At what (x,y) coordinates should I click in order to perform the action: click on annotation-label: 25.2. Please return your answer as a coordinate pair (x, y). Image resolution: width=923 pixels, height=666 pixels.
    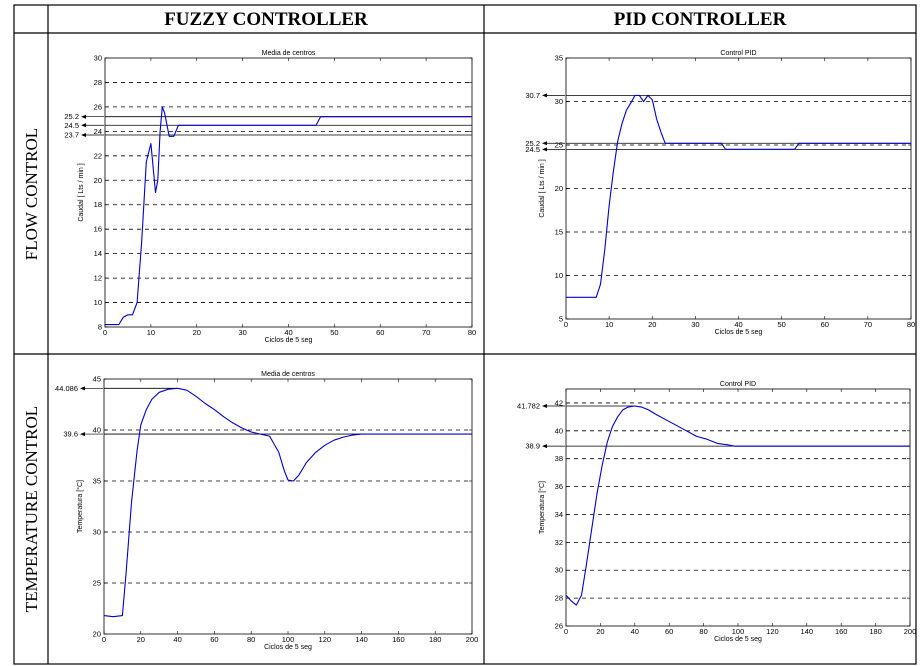
    Looking at the image, I should click on (532, 143).